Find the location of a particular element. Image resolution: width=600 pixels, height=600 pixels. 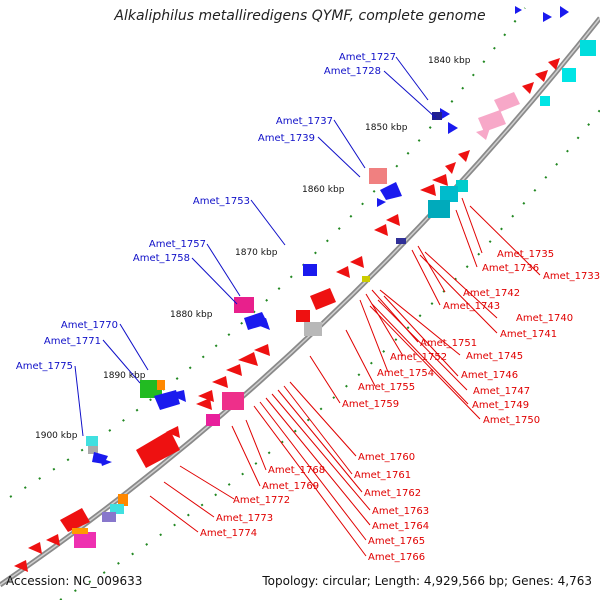

scale-label-1860: 1860 kbp is located at coordinates (323, 190).